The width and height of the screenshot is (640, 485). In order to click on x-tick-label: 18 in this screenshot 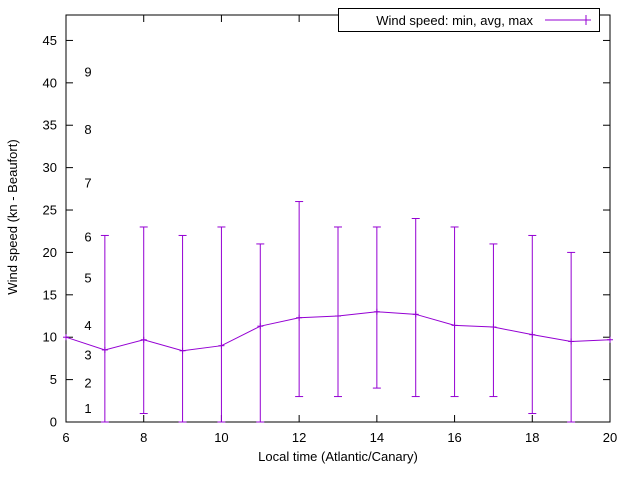, I will do `click(532, 437)`.